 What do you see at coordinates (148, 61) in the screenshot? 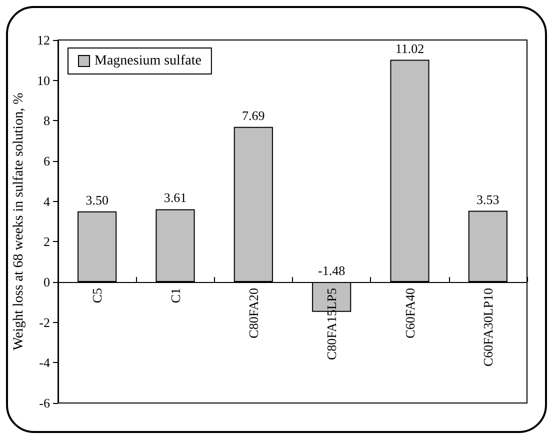
I see `legend-label: Magnesium sulfate` at bounding box center [148, 61].